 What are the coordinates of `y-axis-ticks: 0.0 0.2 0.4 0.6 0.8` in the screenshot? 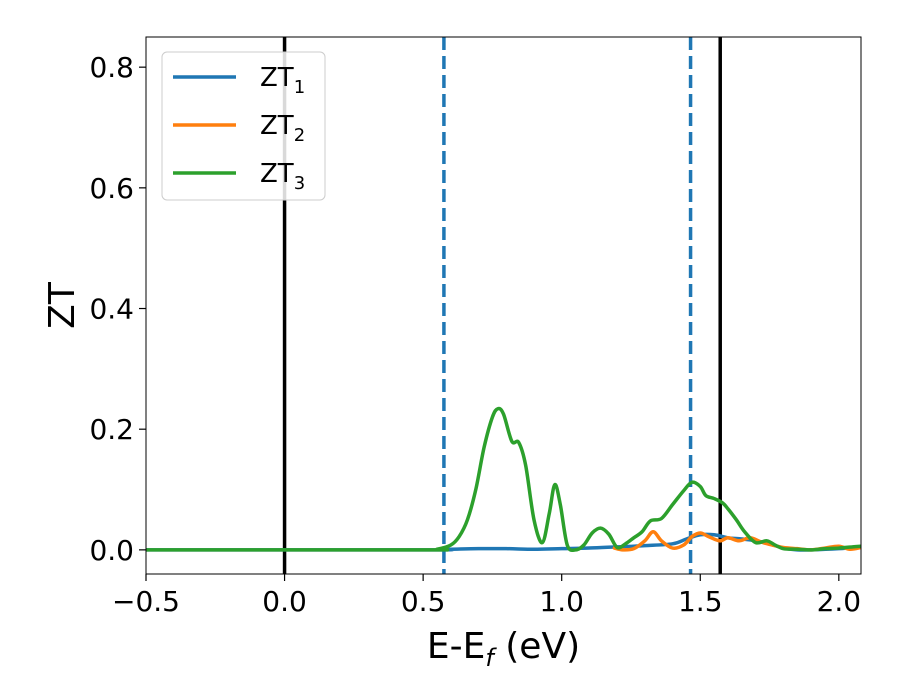 It's located at (117, 309).